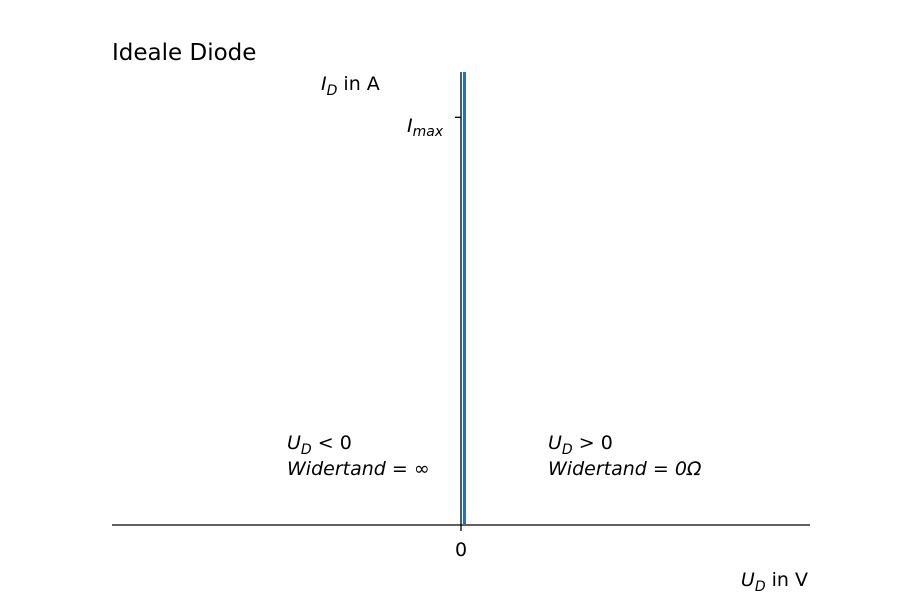 The width and height of the screenshot is (900, 600). What do you see at coordinates (428, 132) in the screenshot?
I see `y-tick-subscript: max` at bounding box center [428, 132].